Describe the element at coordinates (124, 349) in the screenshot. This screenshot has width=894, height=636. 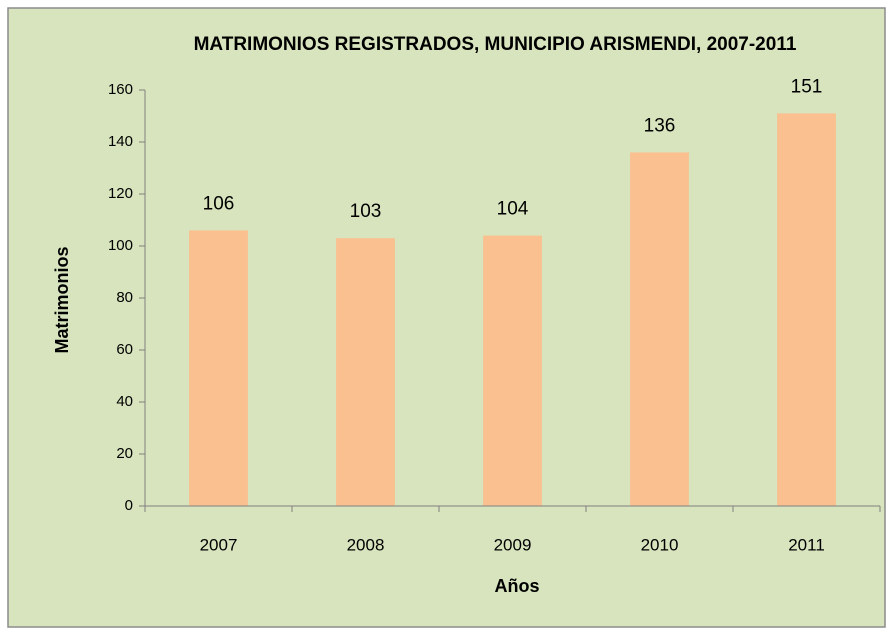
I see `y-tick-label: 60` at that location.